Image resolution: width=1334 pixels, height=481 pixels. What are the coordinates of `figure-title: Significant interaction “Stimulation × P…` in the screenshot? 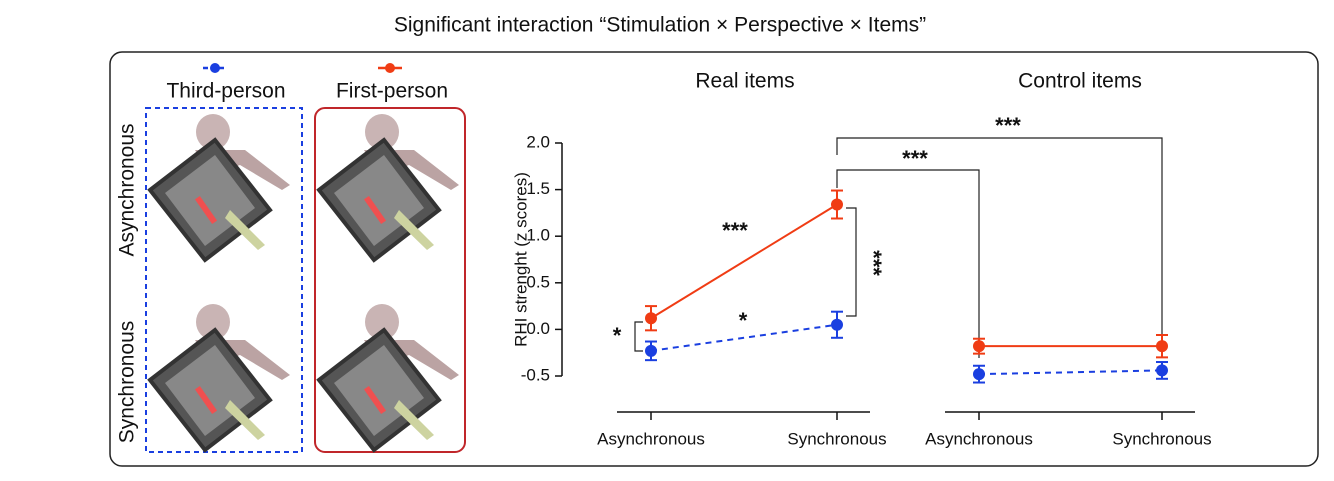 It's located at (660, 25).